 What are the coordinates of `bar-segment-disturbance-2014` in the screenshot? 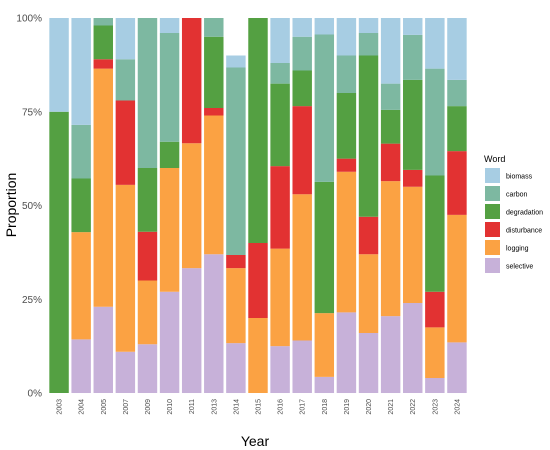 It's located at (236, 262).